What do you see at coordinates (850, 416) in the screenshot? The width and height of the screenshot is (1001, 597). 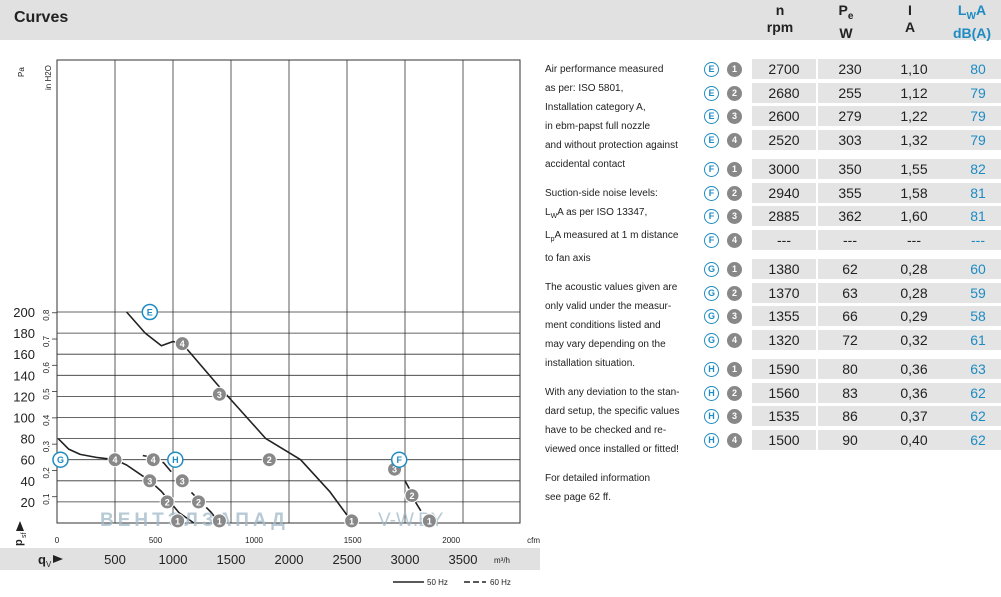 I see `table-row: H 3 1535 86 0,37 62` at bounding box center [850, 416].